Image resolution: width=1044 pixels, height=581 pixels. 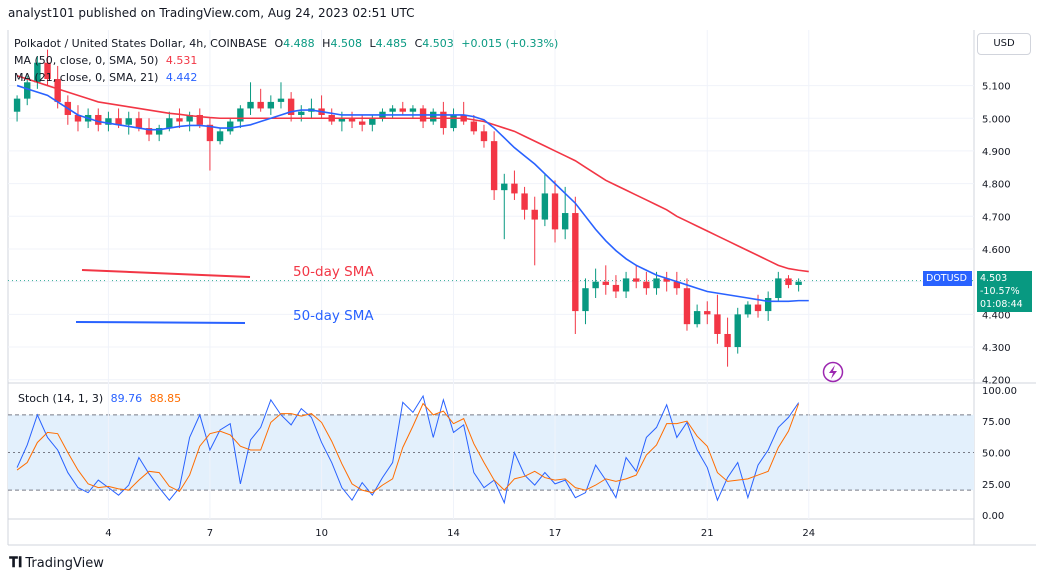 What do you see at coordinates (210, 533) in the screenshot?
I see `time-tick-label: 7` at bounding box center [210, 533].